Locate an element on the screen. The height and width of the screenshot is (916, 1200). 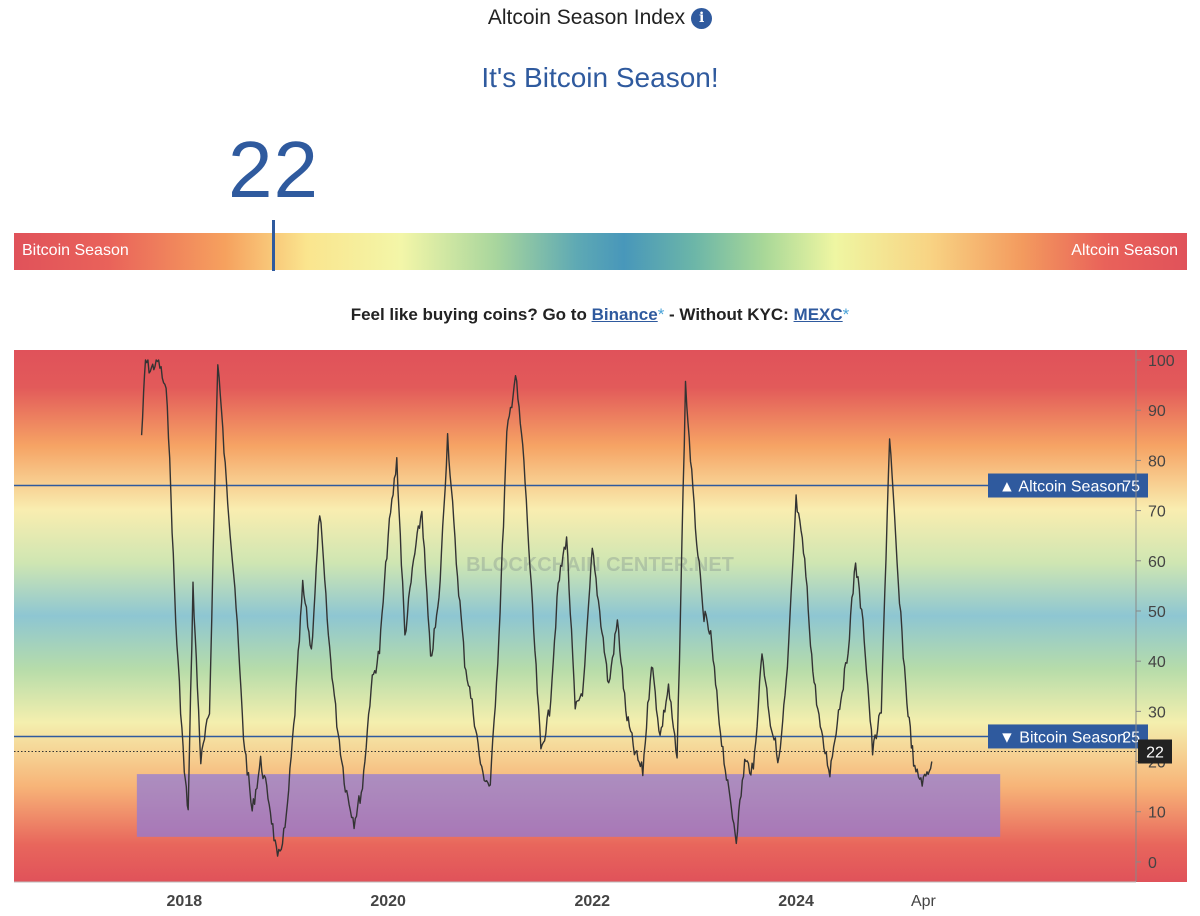
info-icon: i is located at coordinates (702, 18).